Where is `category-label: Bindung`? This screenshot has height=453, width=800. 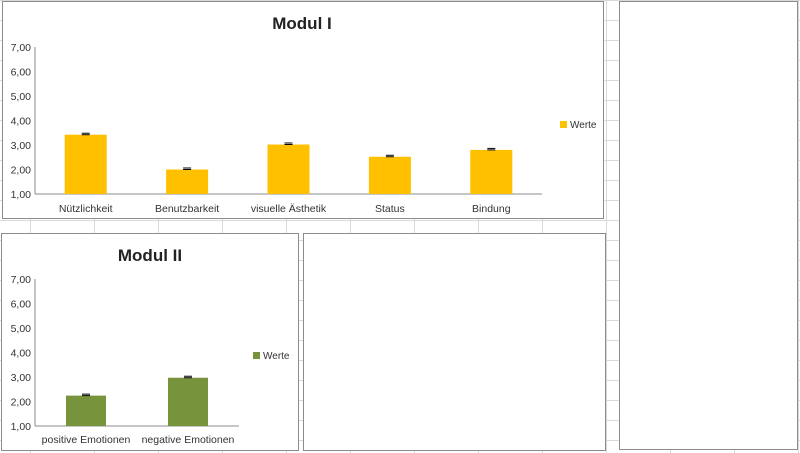 category-label: Bindung is located at coordinates (491, 209).